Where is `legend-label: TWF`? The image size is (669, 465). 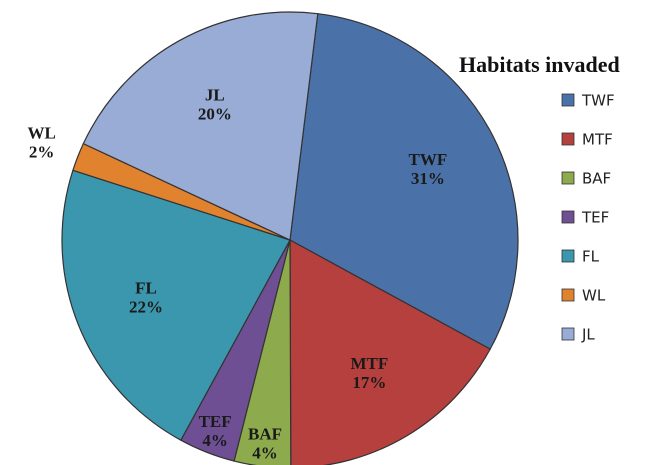 legend-label: TWF is located at coordinates (598, 101).